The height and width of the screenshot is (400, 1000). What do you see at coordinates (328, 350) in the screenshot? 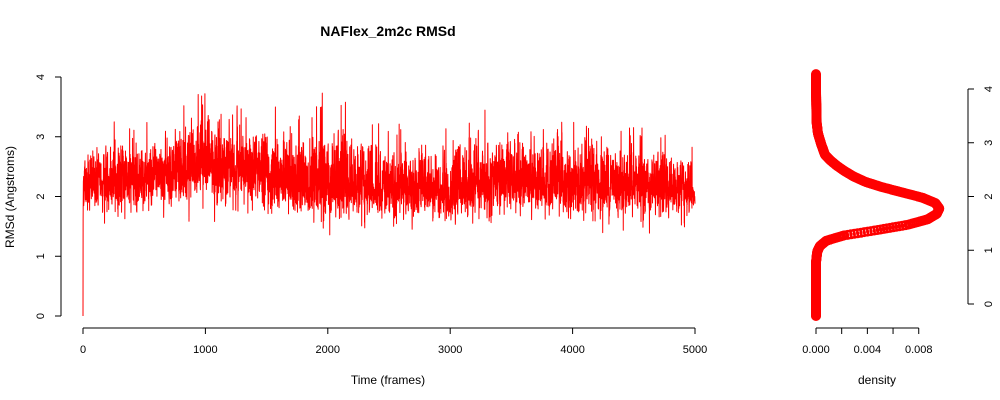
I see `x-tick-label: 2000` at bounding box center [328, 350].